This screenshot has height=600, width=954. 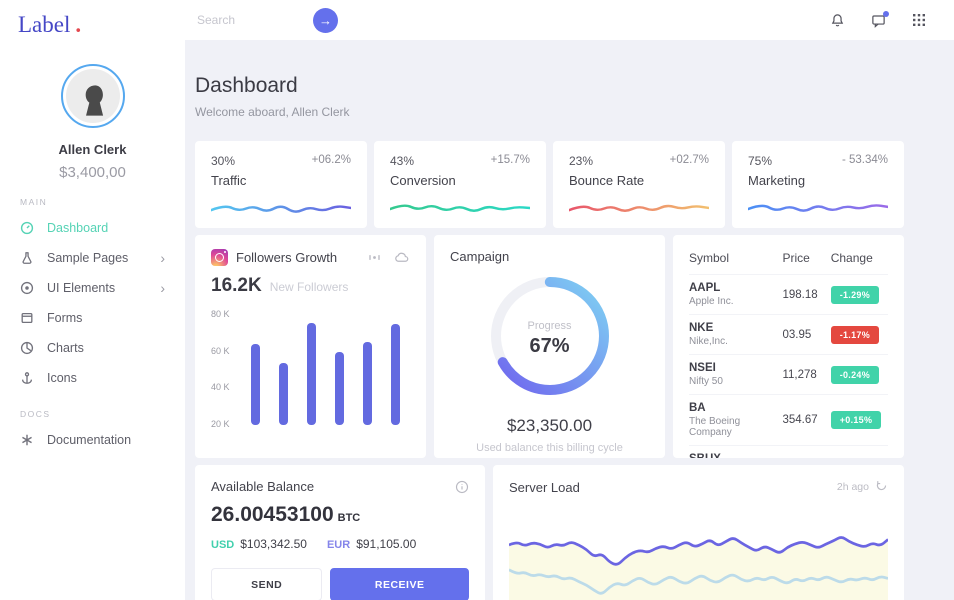 I want to click on pie-chart-icon, so click(x=27, y=348).